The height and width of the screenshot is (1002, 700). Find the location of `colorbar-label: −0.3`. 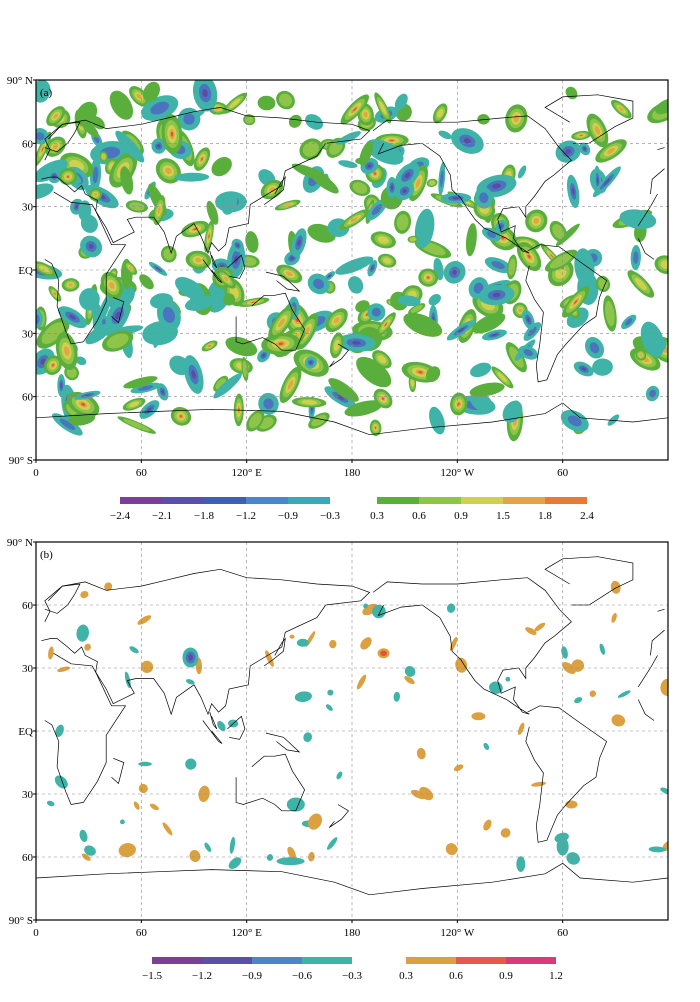

colorbar-label: −0.3 is located at coordinates (330, 516).